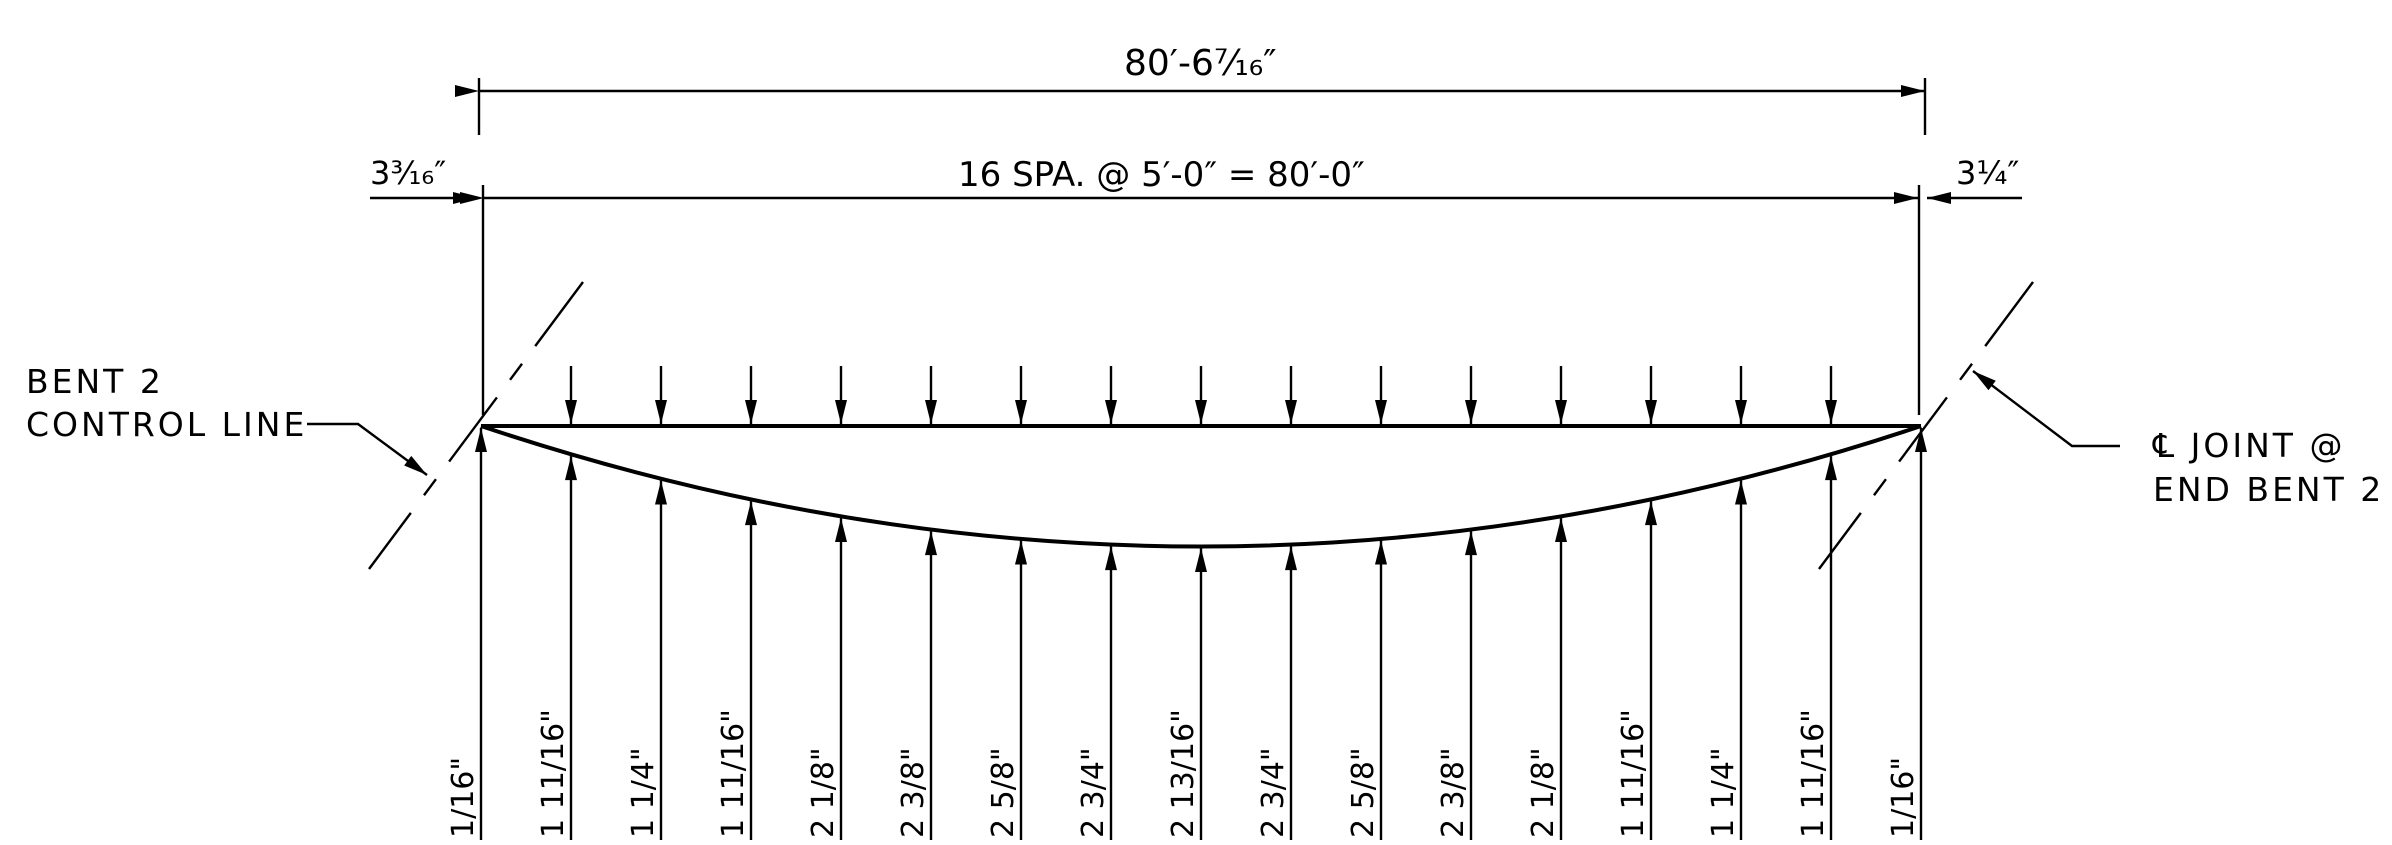 The width and height of the screenshot is (2392, 845). What do you see at coordinates (2248, 445) in the screenshot?
I see `right-label-line1: ℄ JOINT @` at bounding box center [2248, 445].